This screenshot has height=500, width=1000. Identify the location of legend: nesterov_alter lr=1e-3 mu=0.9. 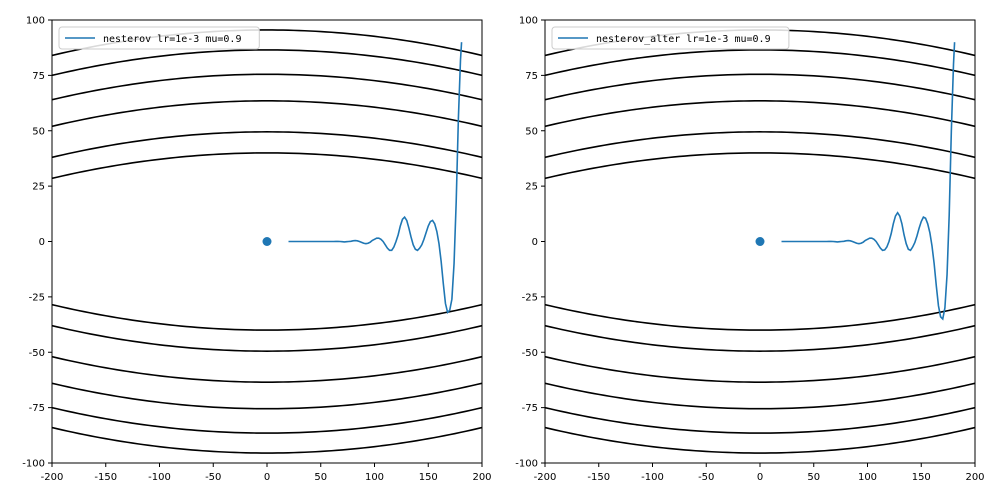
(670, 38).